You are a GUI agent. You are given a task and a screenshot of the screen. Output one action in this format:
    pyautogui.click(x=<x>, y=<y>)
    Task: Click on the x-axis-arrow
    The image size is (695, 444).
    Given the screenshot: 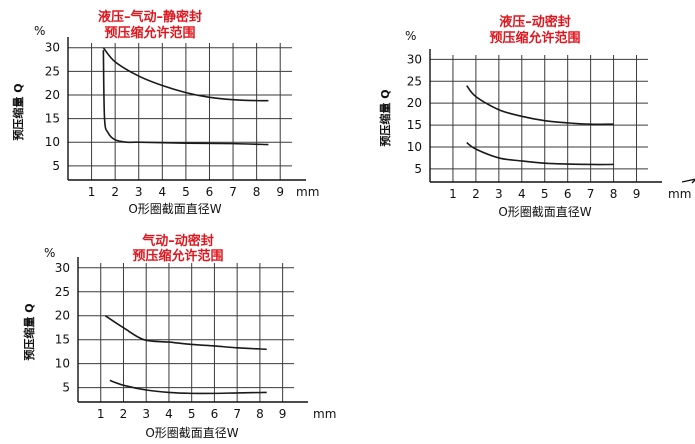 What is the action you would take?
    pyautogui.click(x=688, y=181)
    